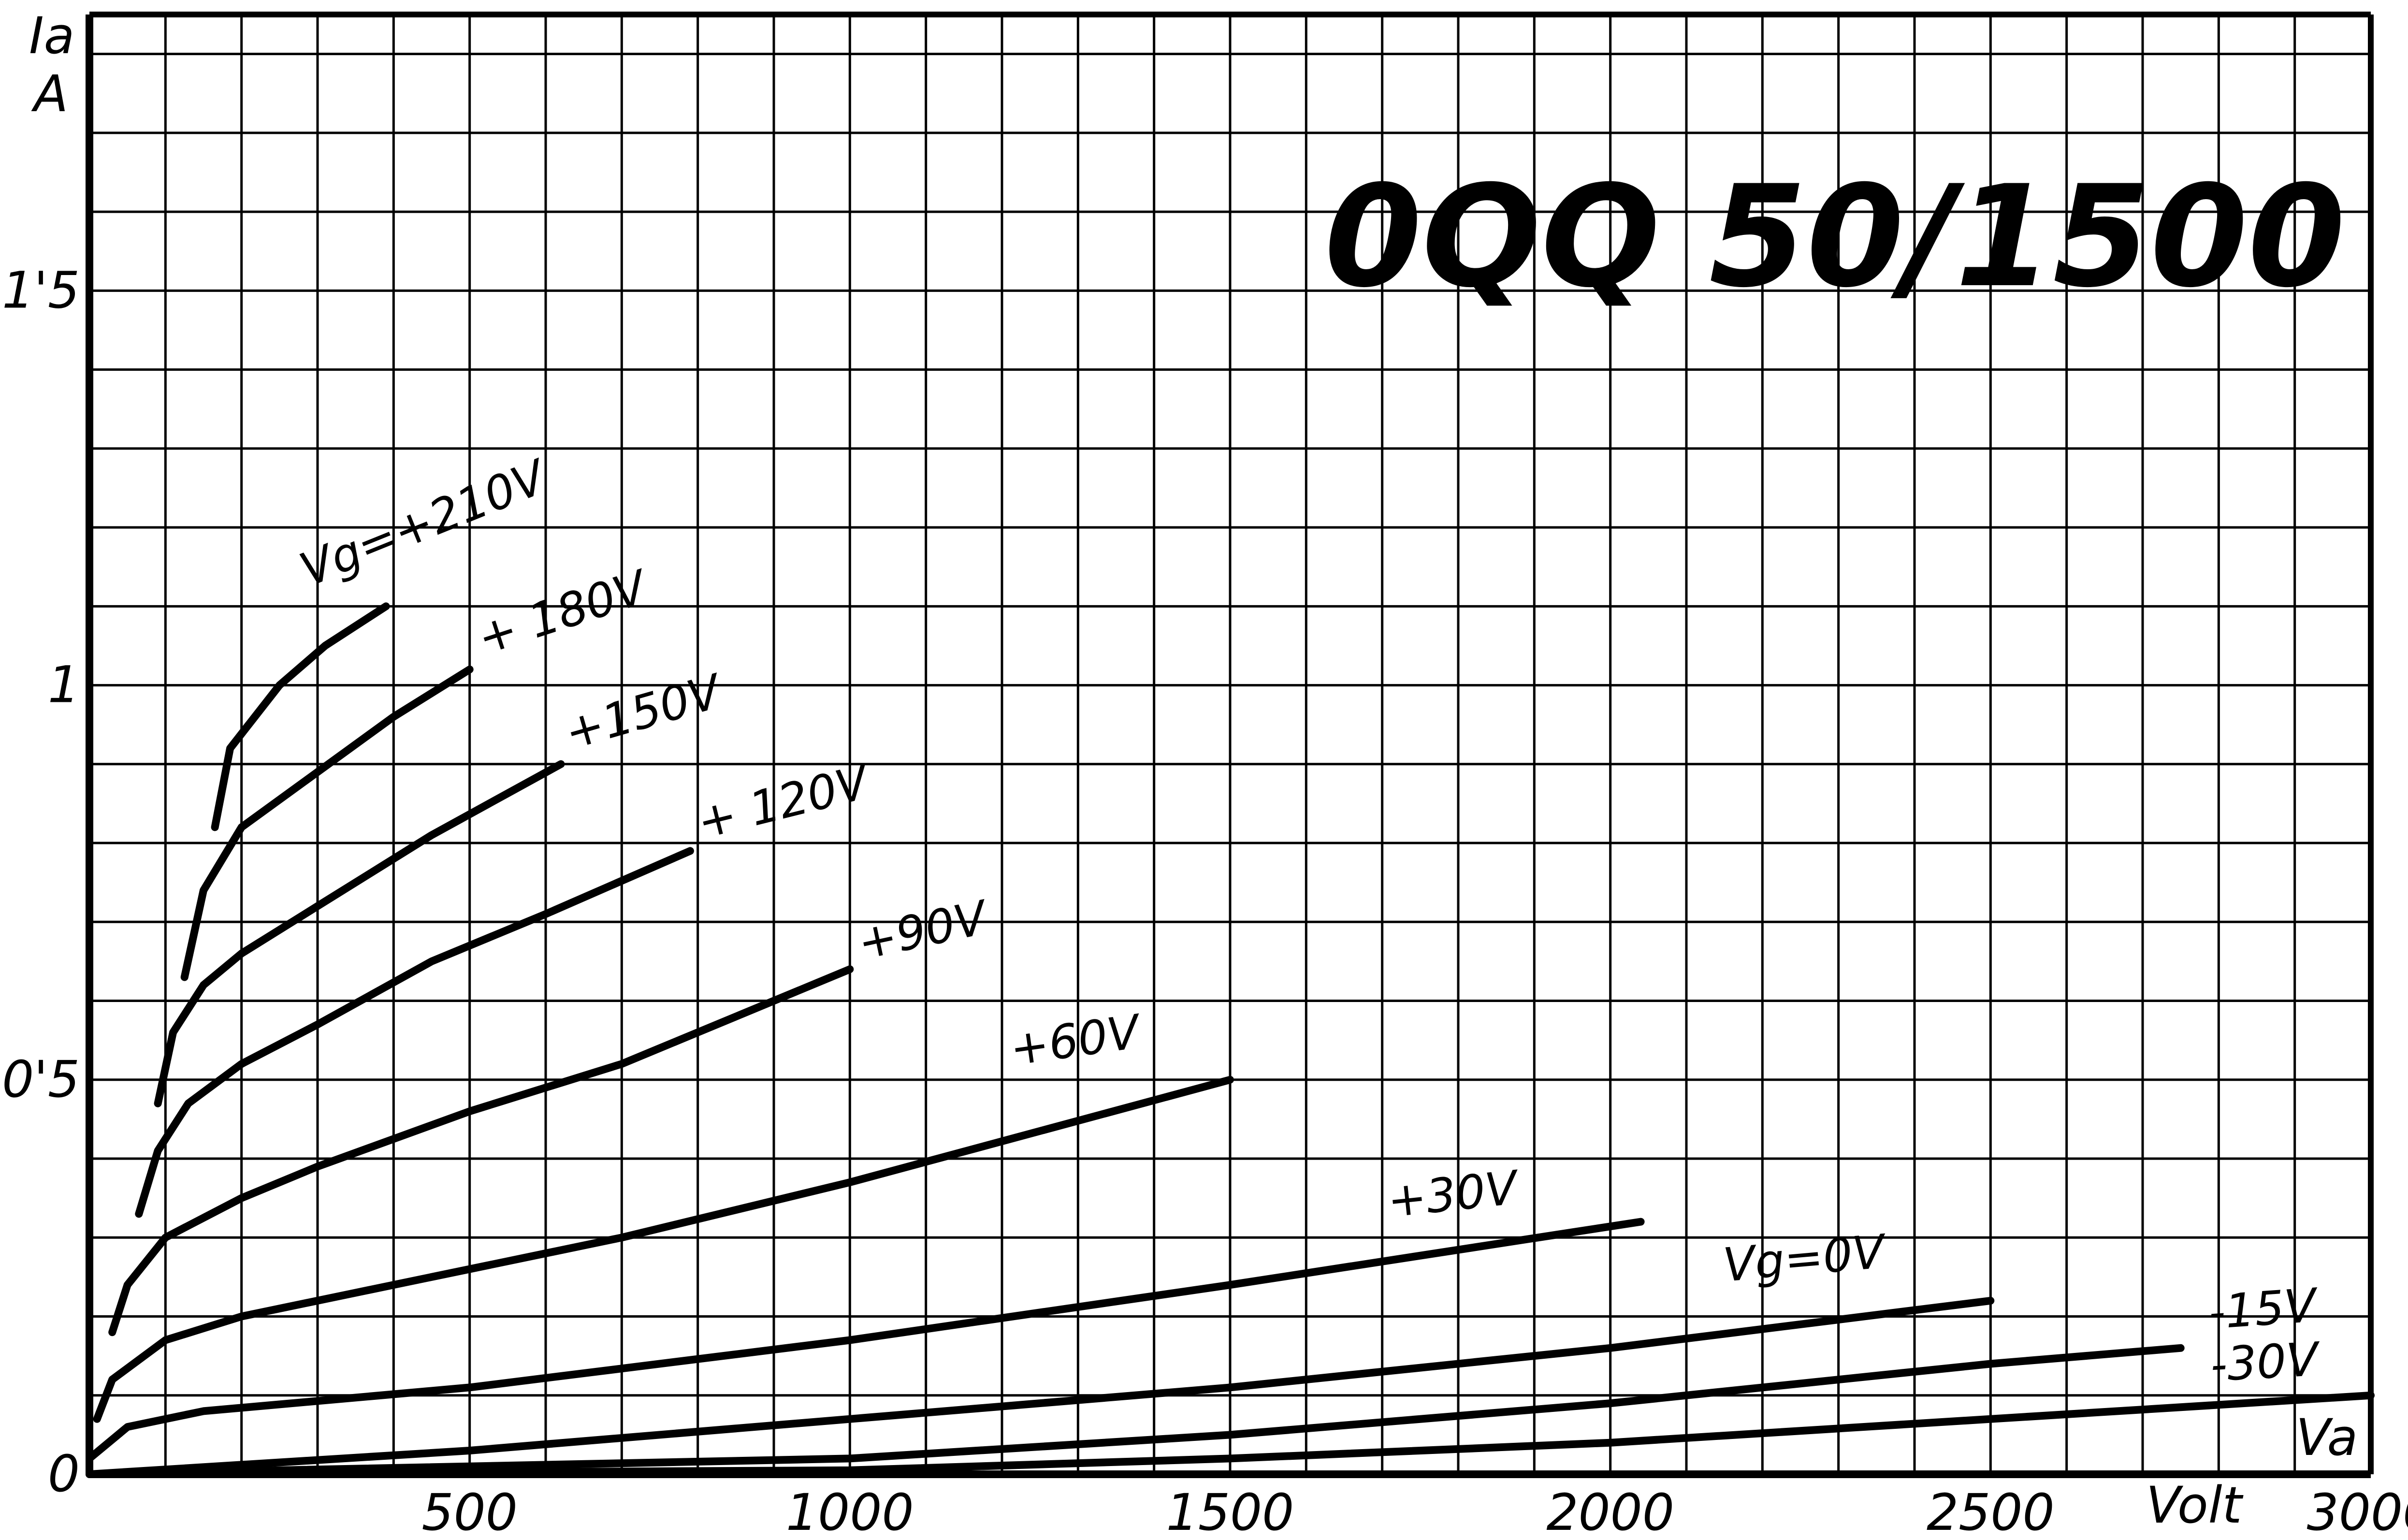 The width and height of the screenshot is (2408, 1540). What do you see at coordinates (424, 523) in the screenshot?
I see `curve-label: Vg=+210V` at bounding box center [424, 523].